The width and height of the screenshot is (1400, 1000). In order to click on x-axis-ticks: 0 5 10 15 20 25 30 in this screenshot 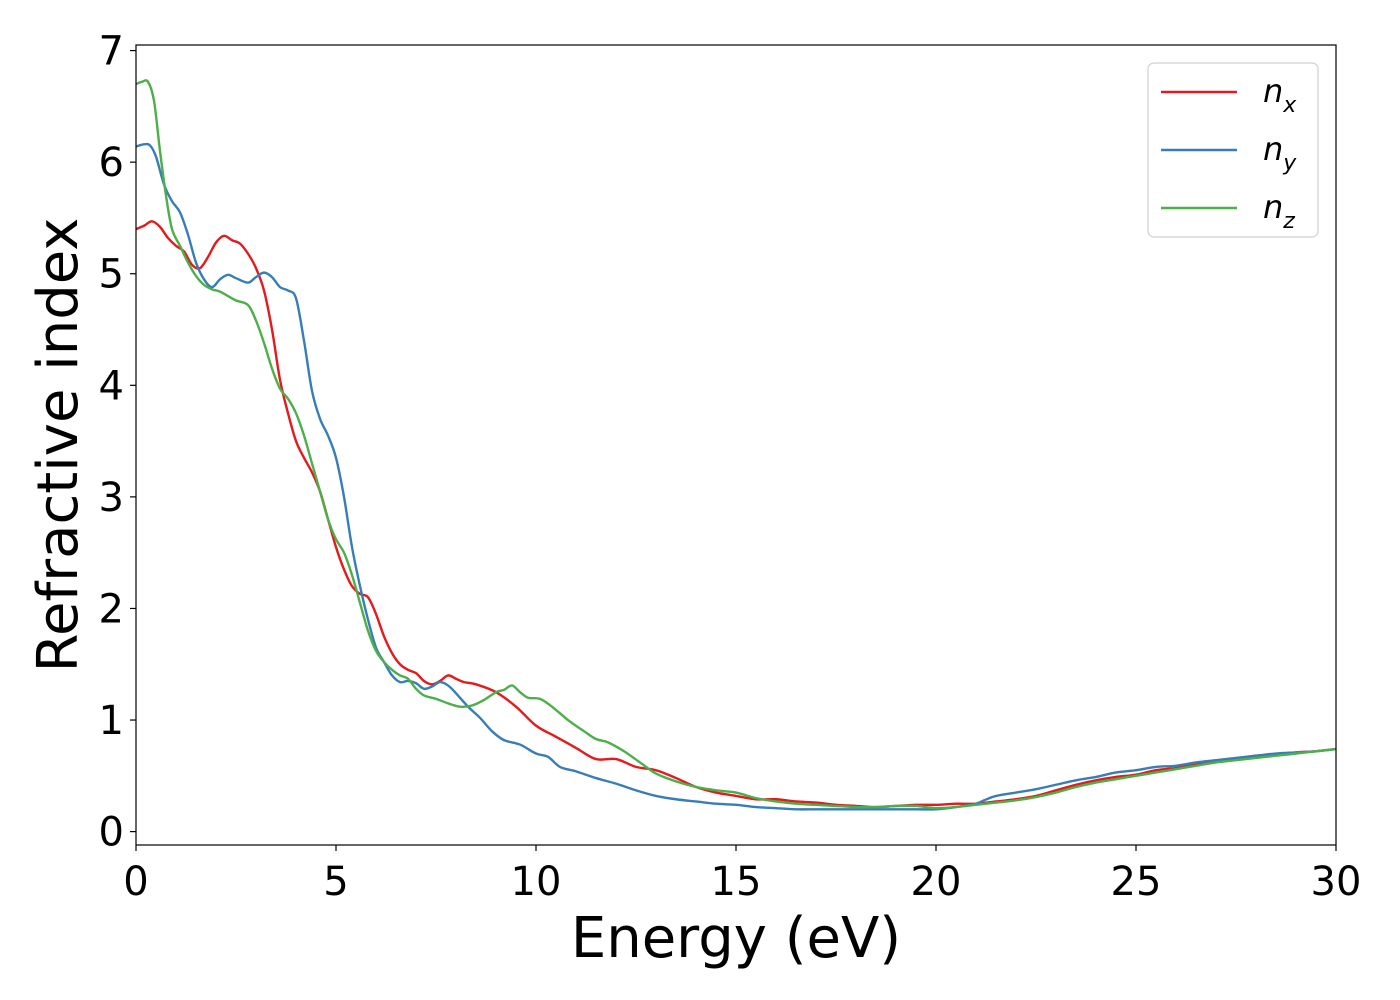, I will do `click(742, 875)`.